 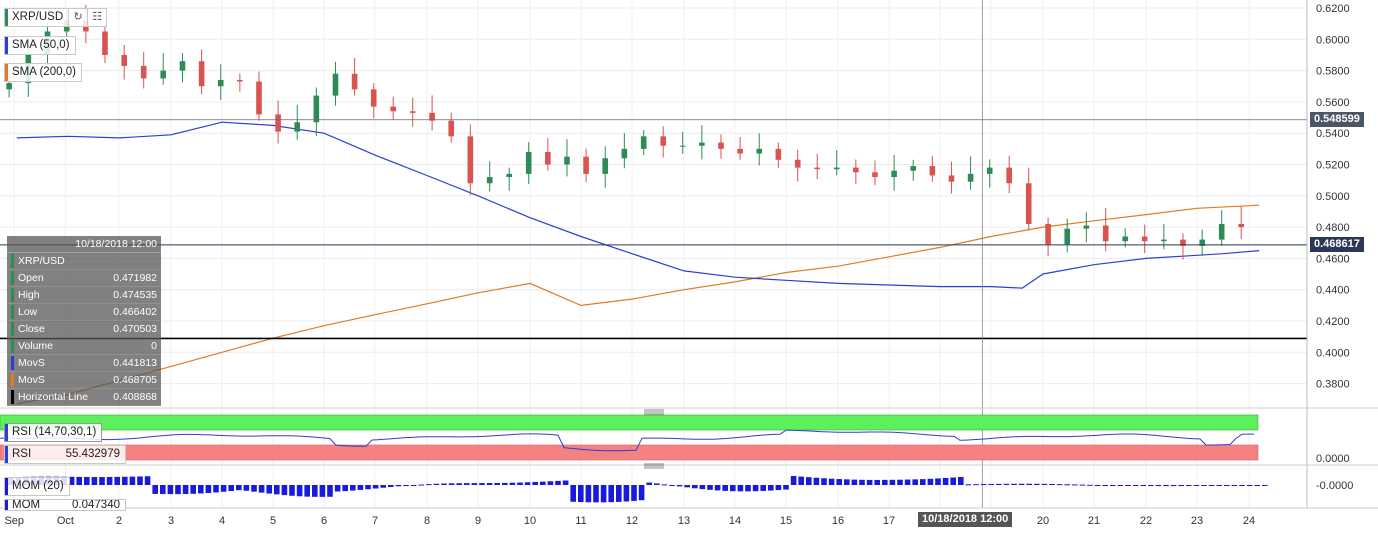 What do you see at coordinates (6, 505) in the screenshot?
I see `mom-value-color-bar` at bounding box center [6, 505].